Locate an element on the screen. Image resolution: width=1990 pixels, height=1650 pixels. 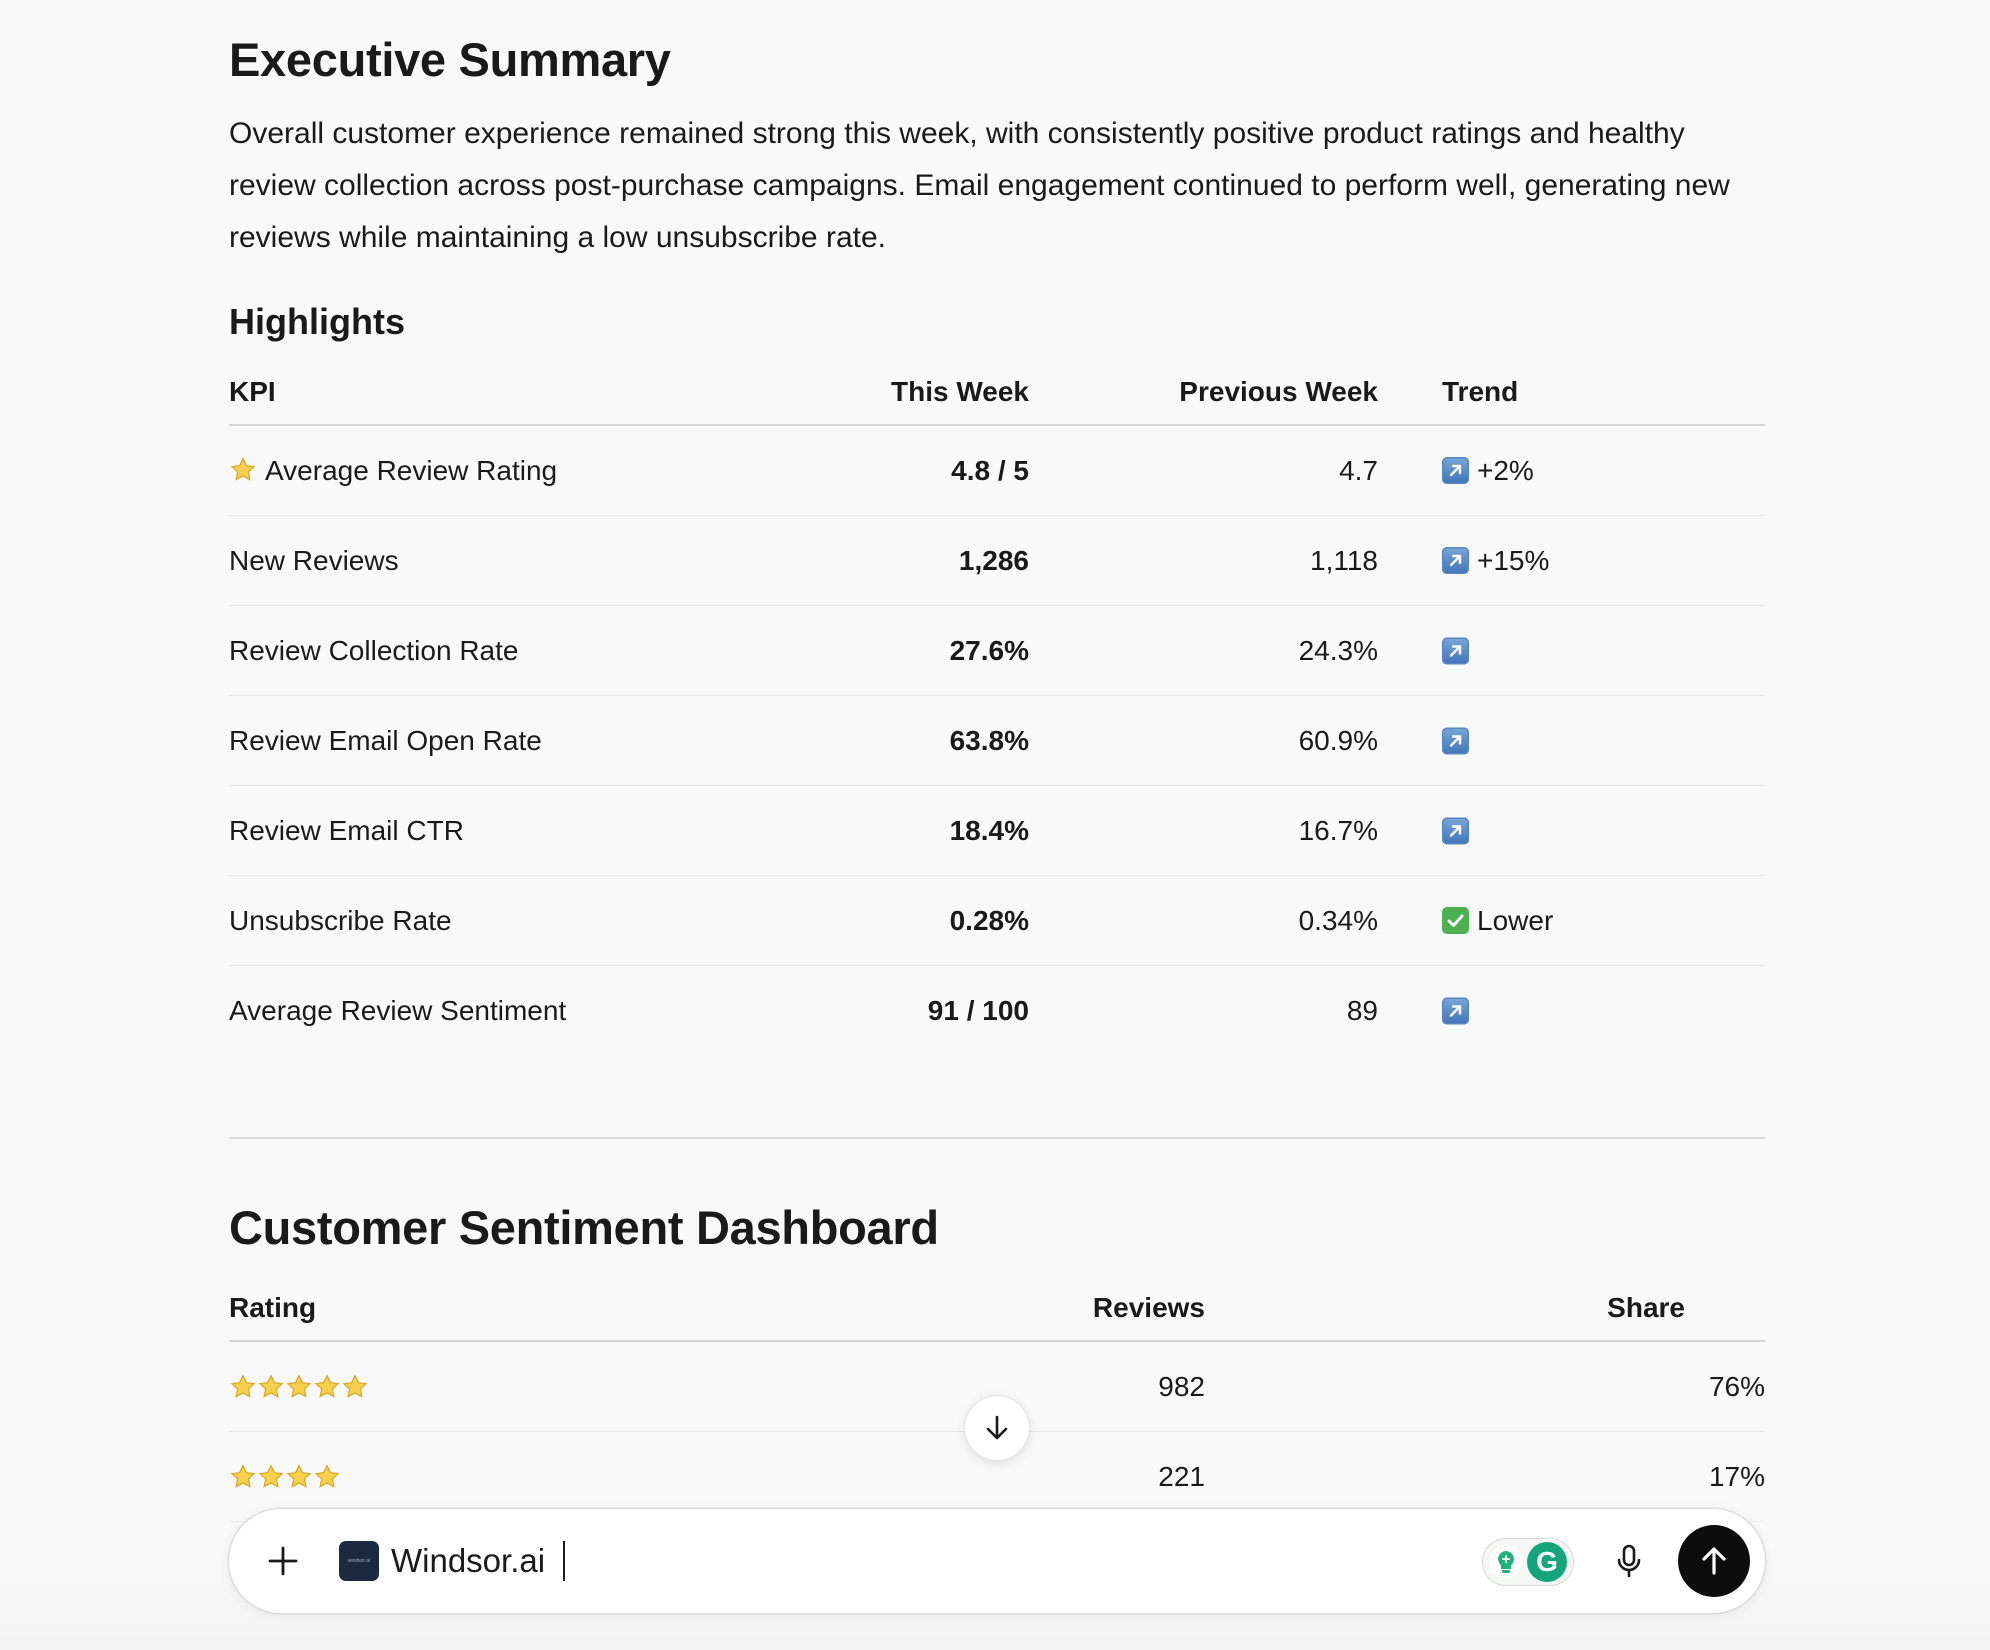
trend-cell: +2% is located at coordinates (1488, 471).